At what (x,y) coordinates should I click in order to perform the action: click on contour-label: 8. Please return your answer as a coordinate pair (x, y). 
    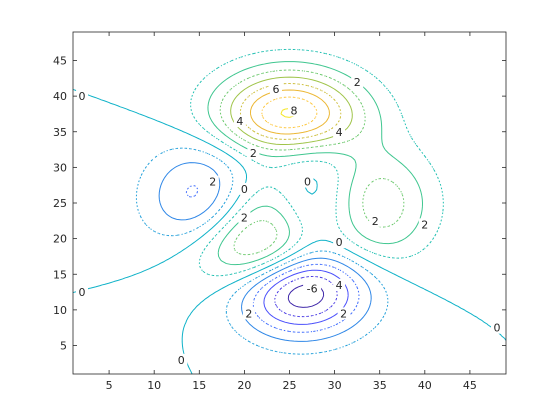
    Looking at the image, I should click on (294, 110).